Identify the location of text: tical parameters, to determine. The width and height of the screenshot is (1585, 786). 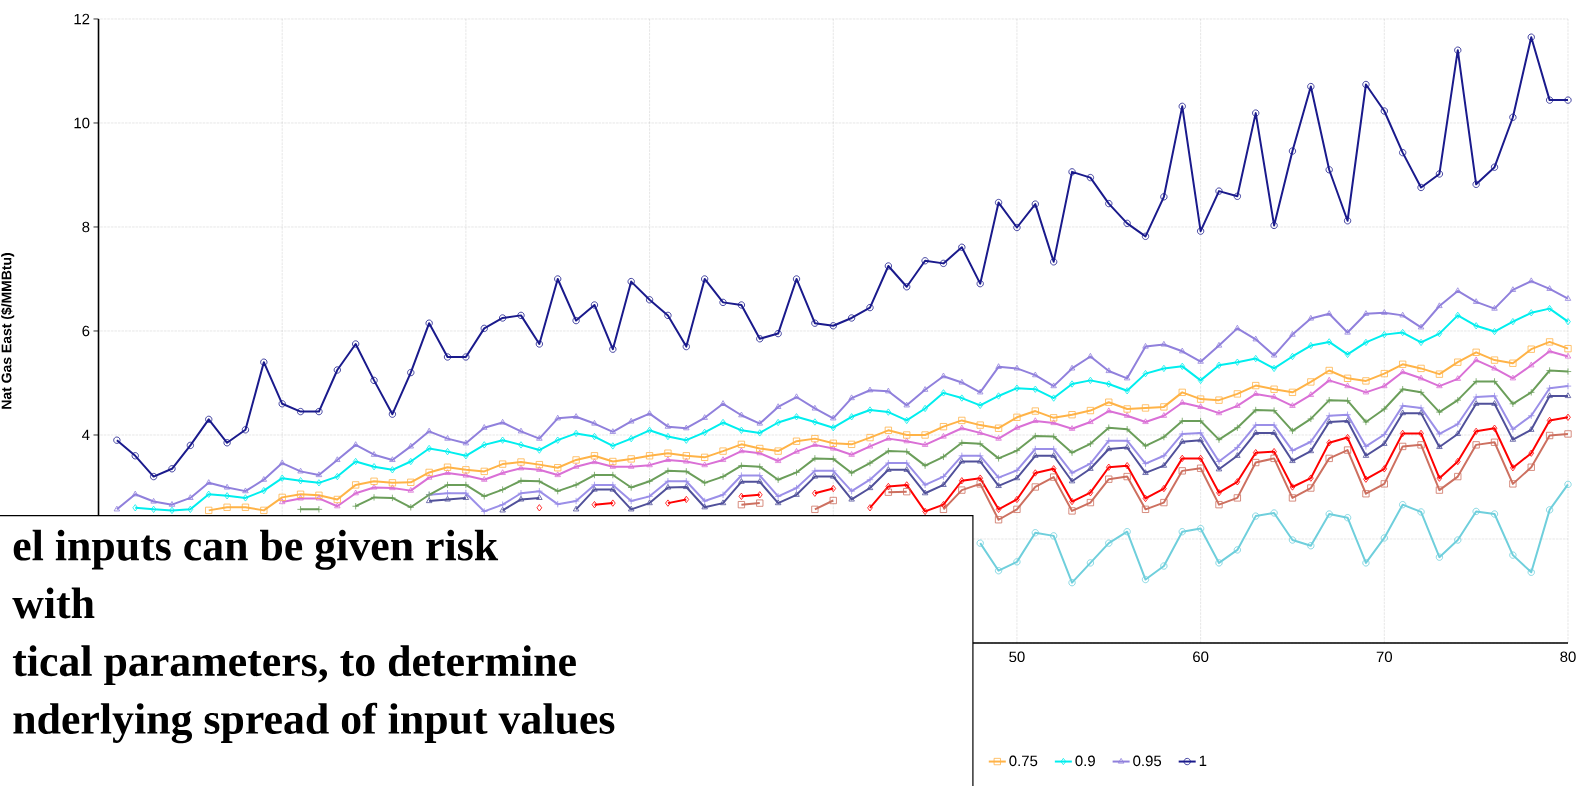
(294, 665).